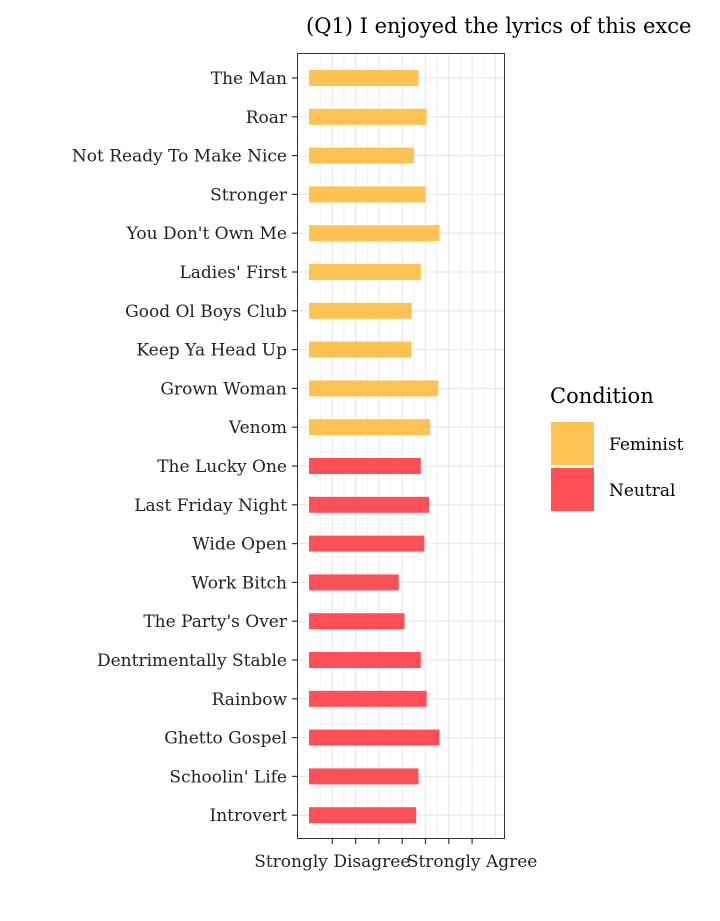  I want to click on category-label: Introvert, so click(249, 816).